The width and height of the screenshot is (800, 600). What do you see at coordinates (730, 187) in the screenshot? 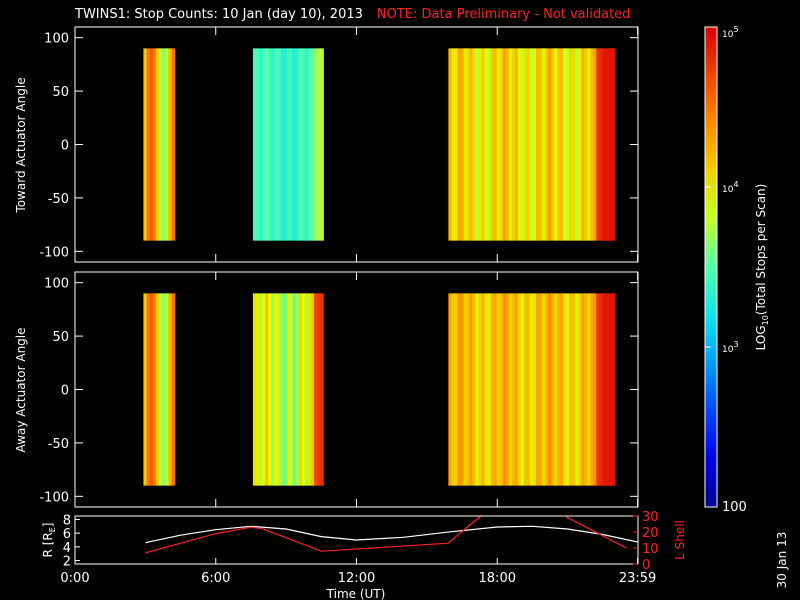
I see `colorbar-tick-label: 10⁴` at bounding box center [730, 187].